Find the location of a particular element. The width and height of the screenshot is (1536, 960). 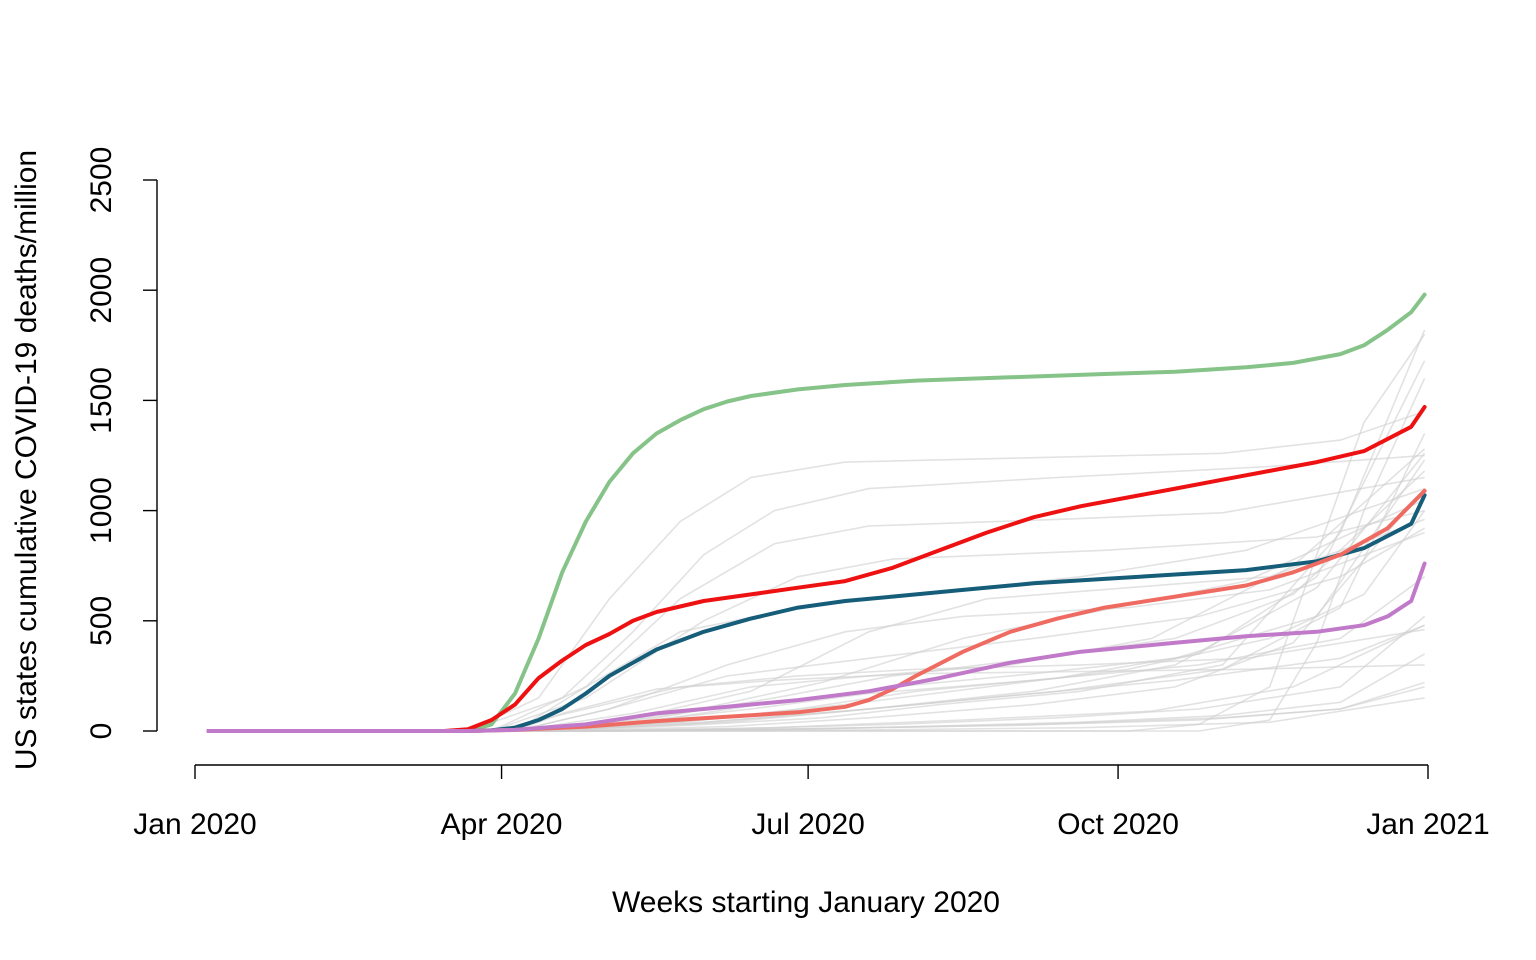

x-tick-label: Apr 2020 is located at coordinates (502, 824).